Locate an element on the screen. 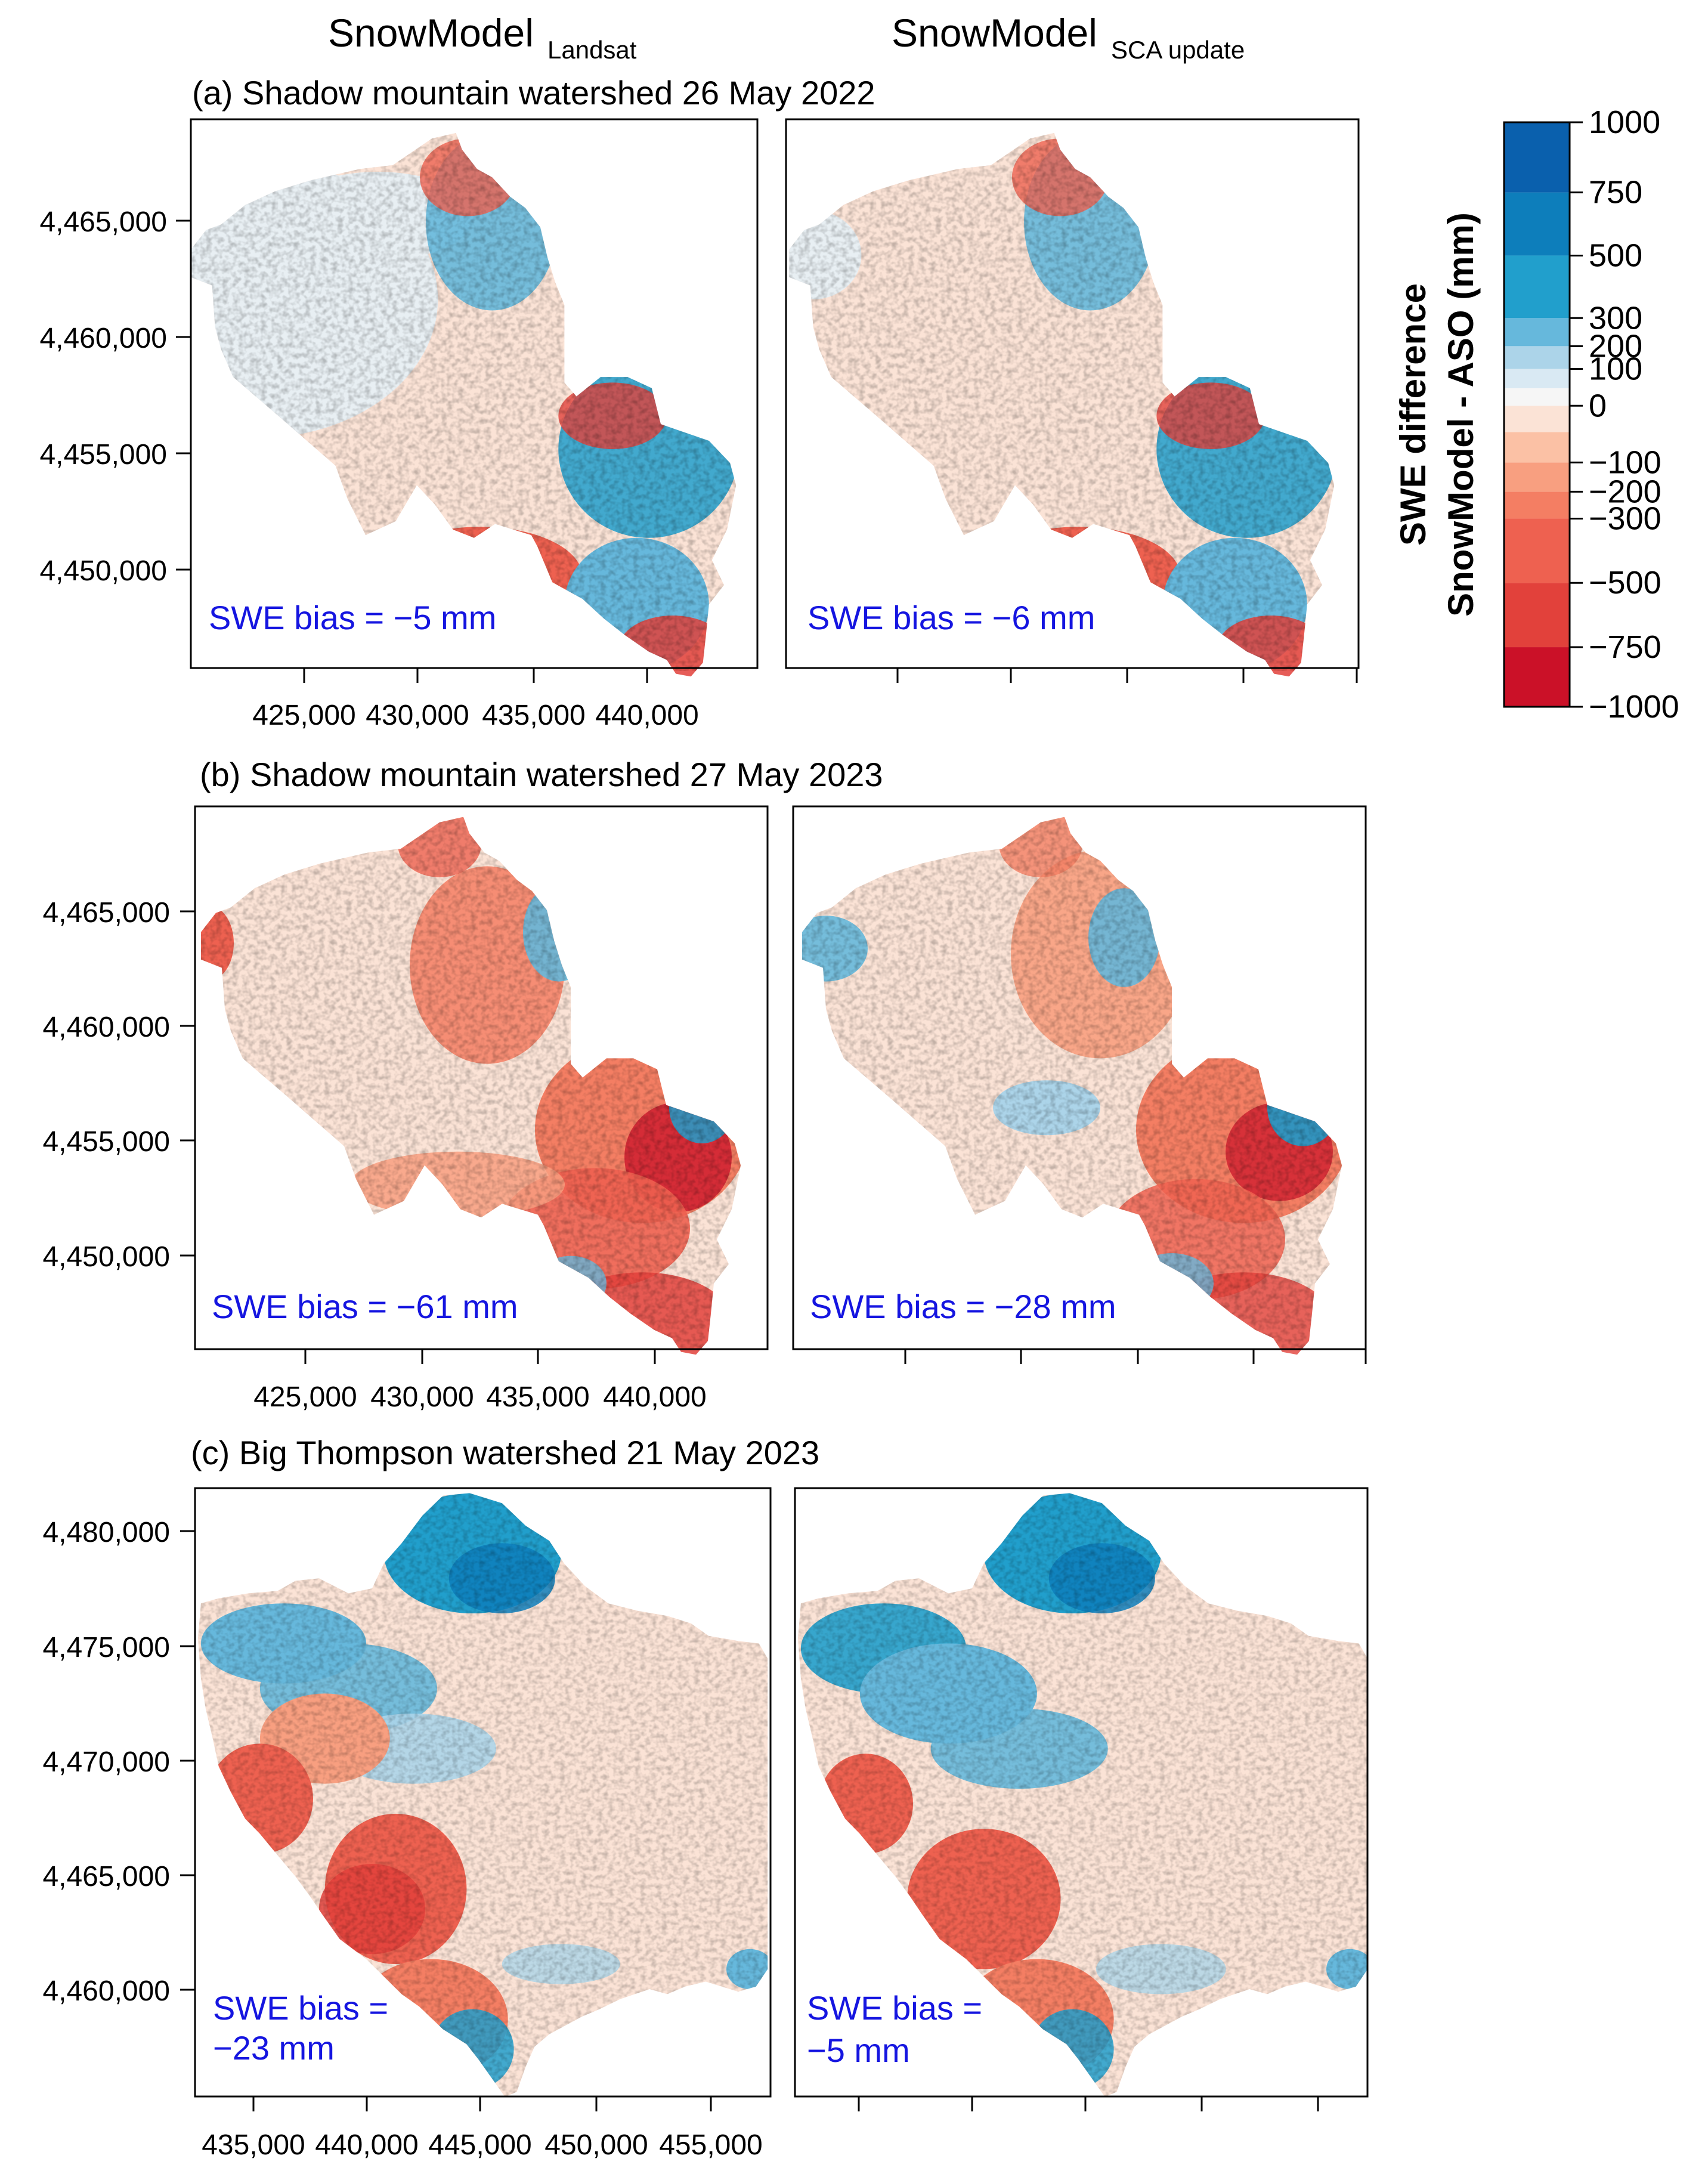  y-tick-label-c: 4,480,000 is located at coordinates (106, 1533).